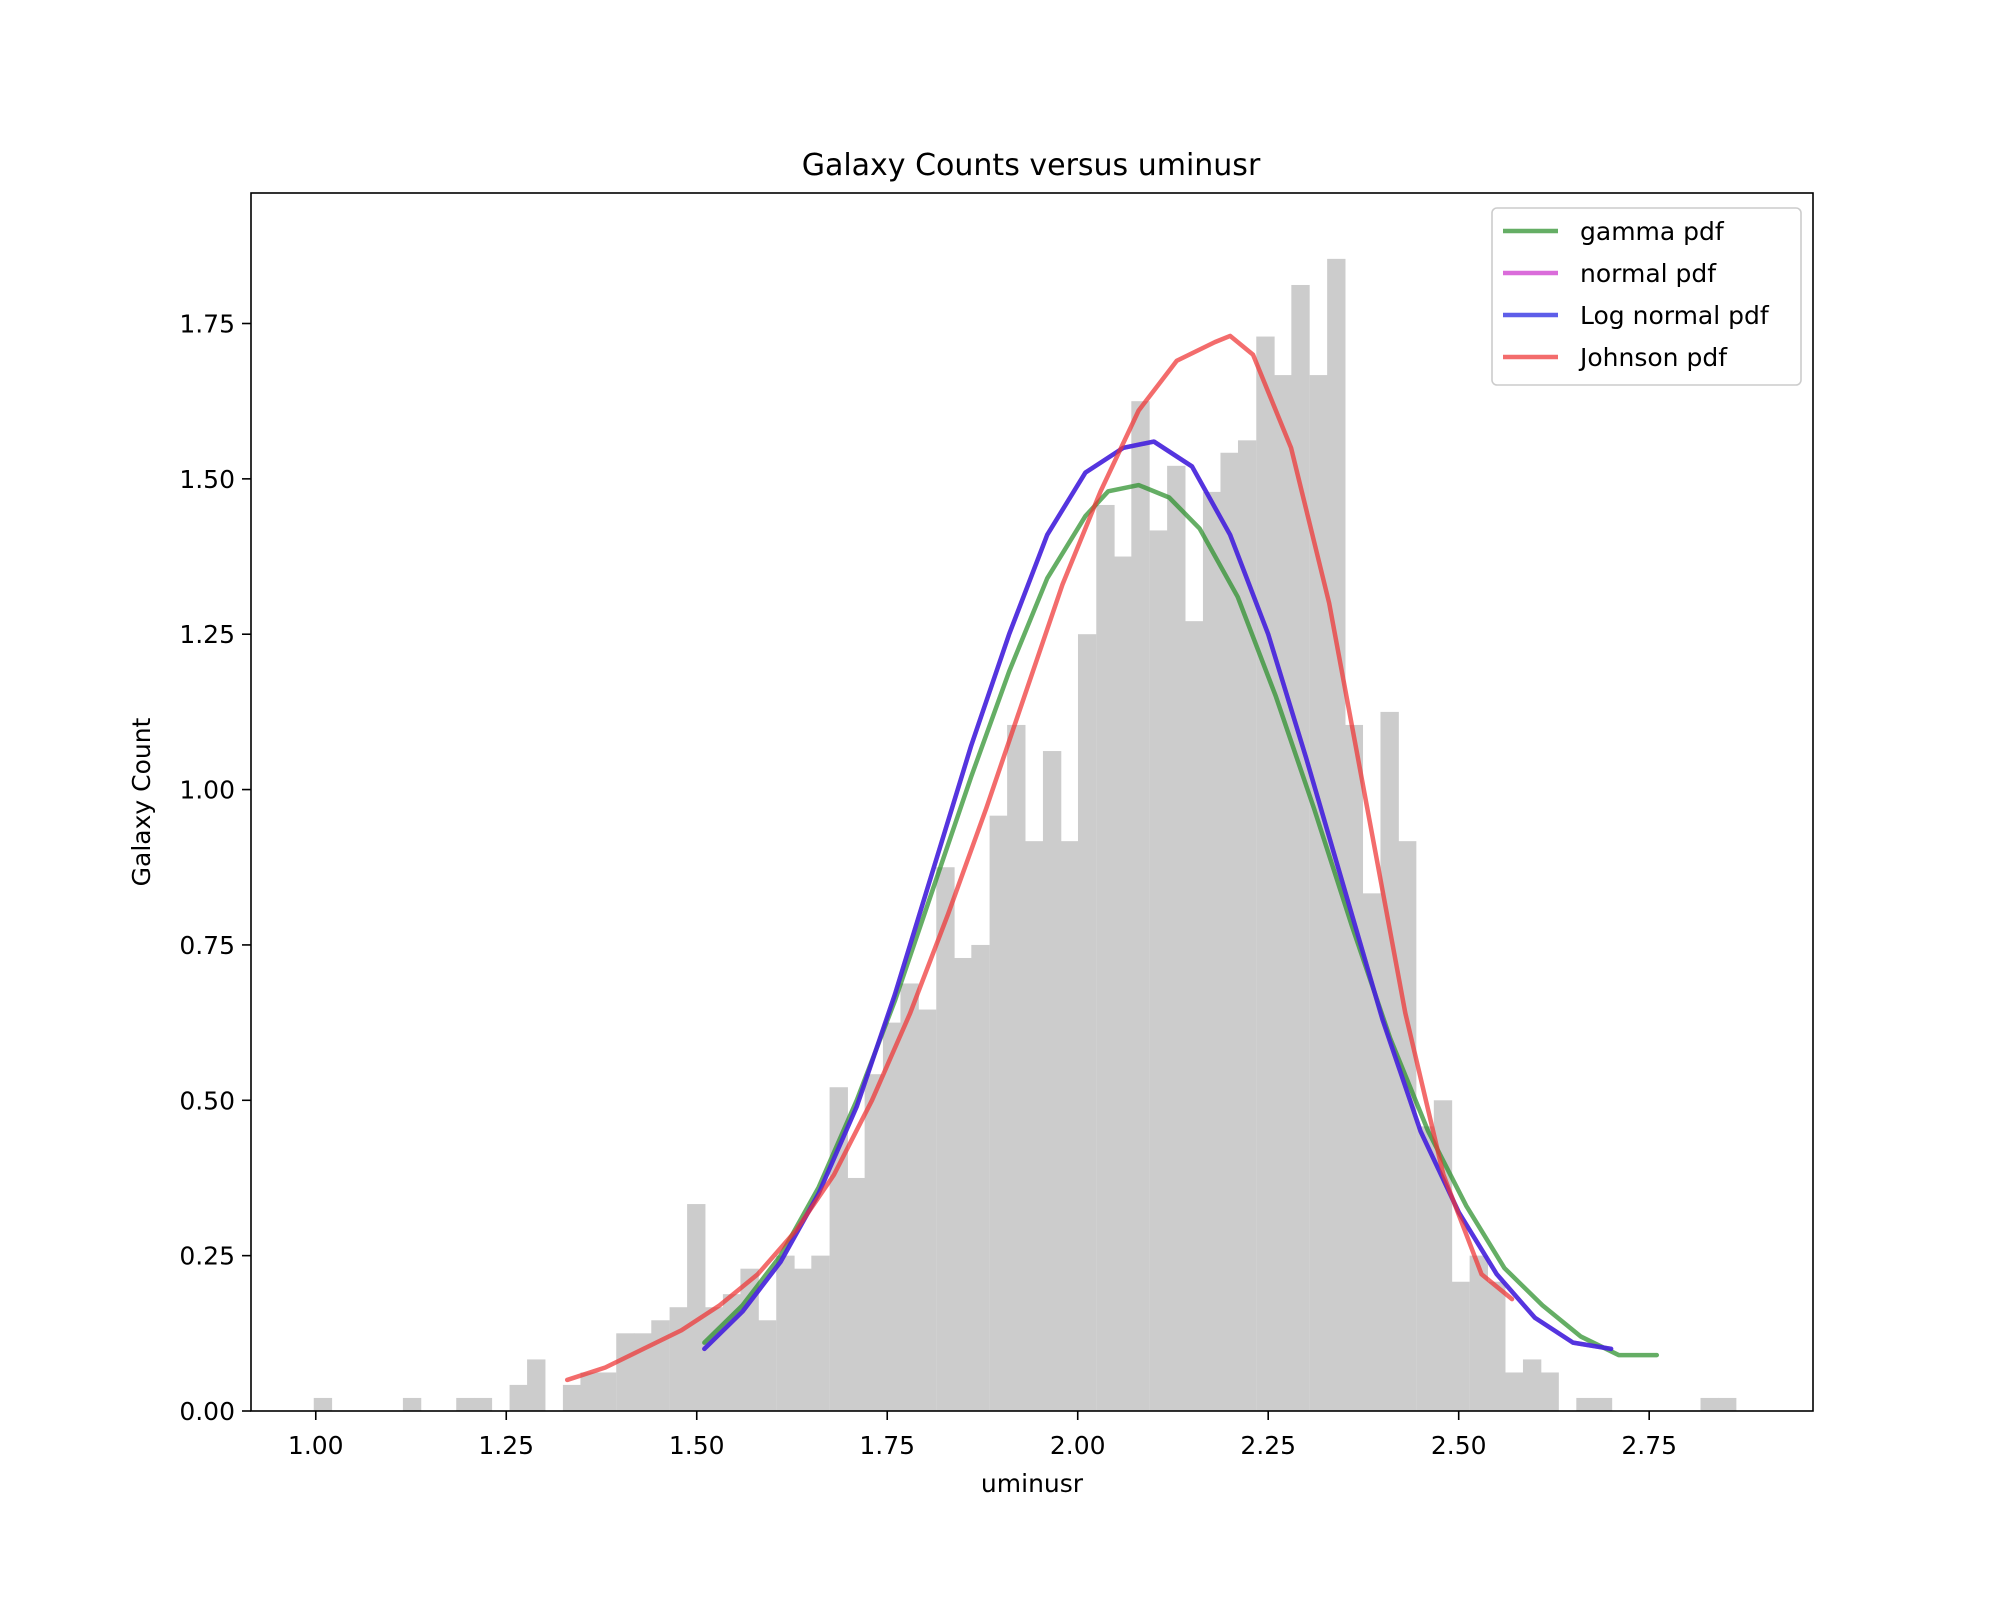 Image resolution: width=2000 pixels, height=1600 pixels. I want to click on x-tick-label: 2.00, so click(1078, 1445).